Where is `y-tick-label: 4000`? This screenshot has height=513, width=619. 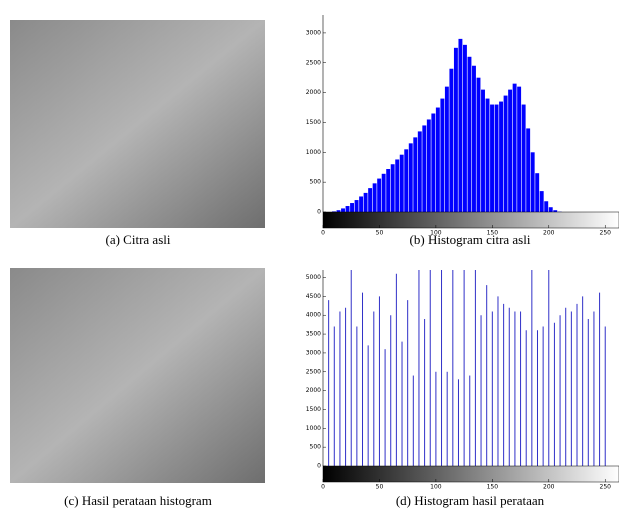
y-tick-label: 4000 is located at coordinates (313, 315).